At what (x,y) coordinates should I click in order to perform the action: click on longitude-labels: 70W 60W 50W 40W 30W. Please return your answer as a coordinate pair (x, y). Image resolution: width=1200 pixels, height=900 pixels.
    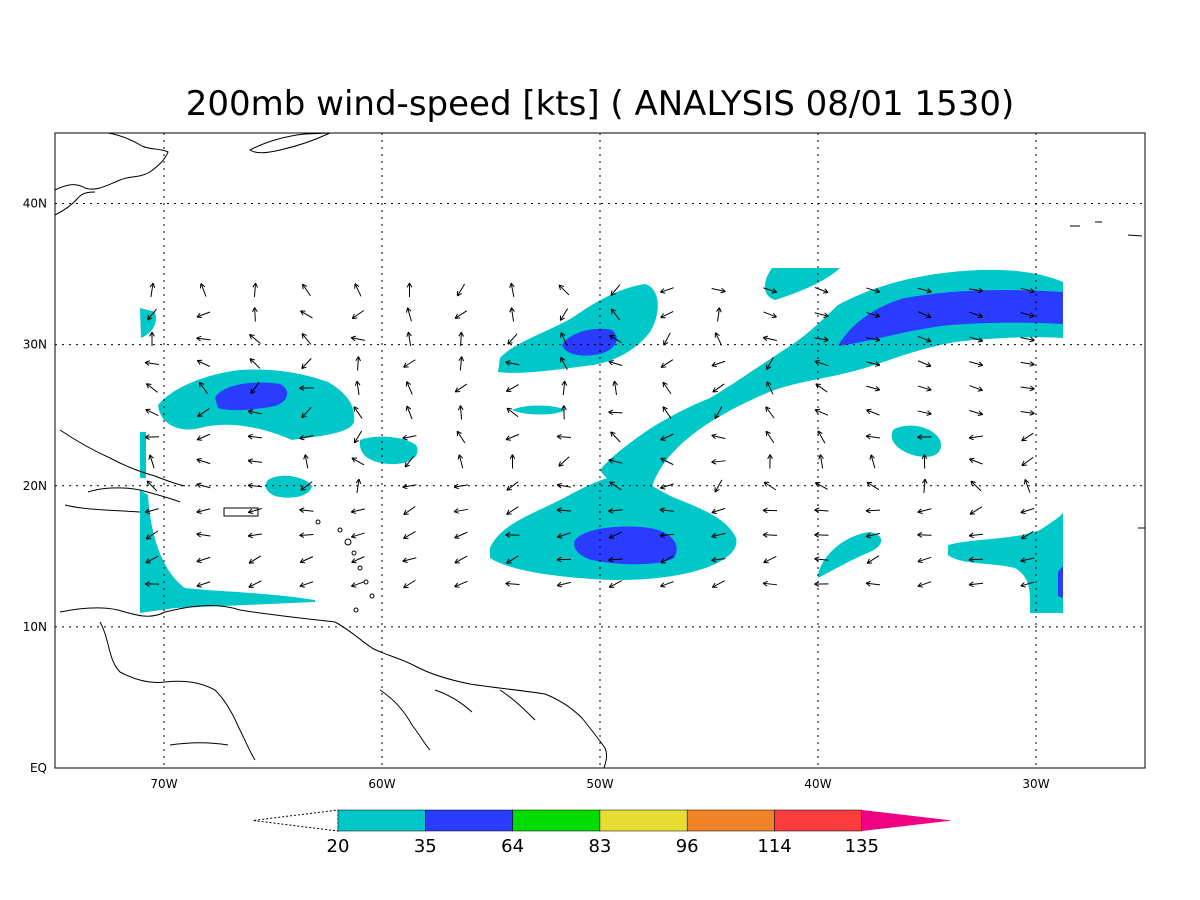
    Looking at the image, I should click on (599, 784).